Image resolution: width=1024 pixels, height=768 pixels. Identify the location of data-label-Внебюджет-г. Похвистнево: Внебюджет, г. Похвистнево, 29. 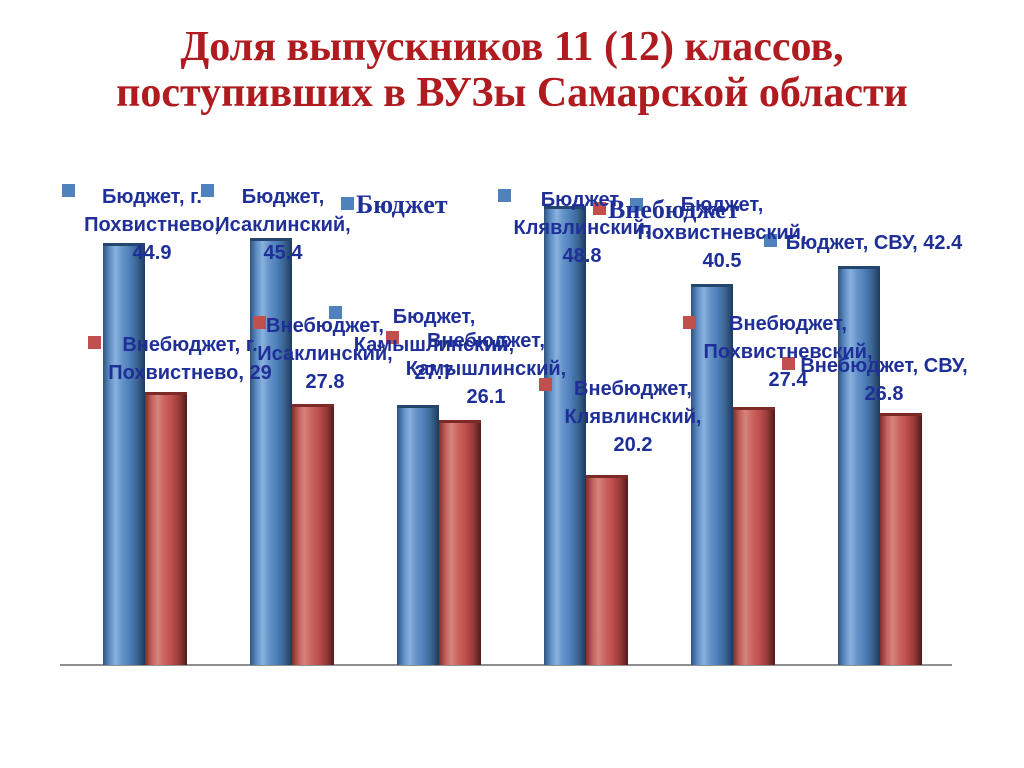
(190, 359).